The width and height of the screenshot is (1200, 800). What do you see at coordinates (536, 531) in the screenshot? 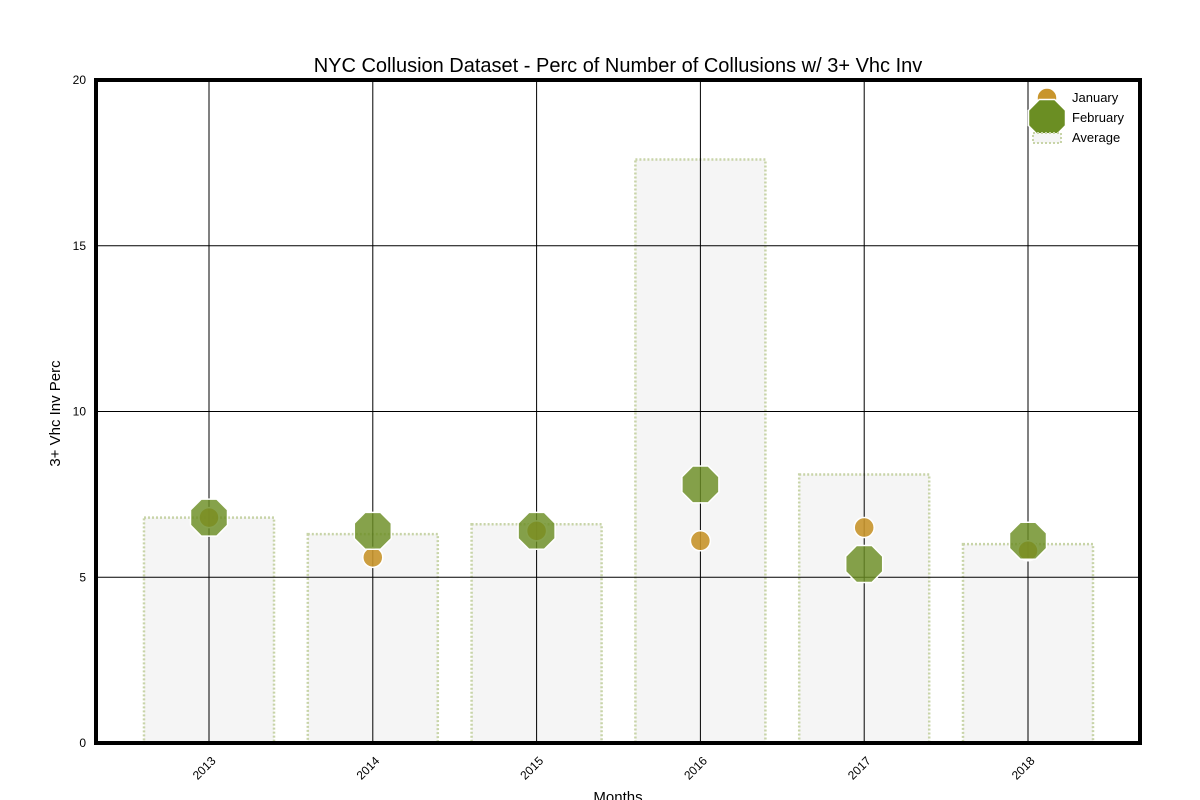
I see `february-point-2015` at bounding box center [536, 531].